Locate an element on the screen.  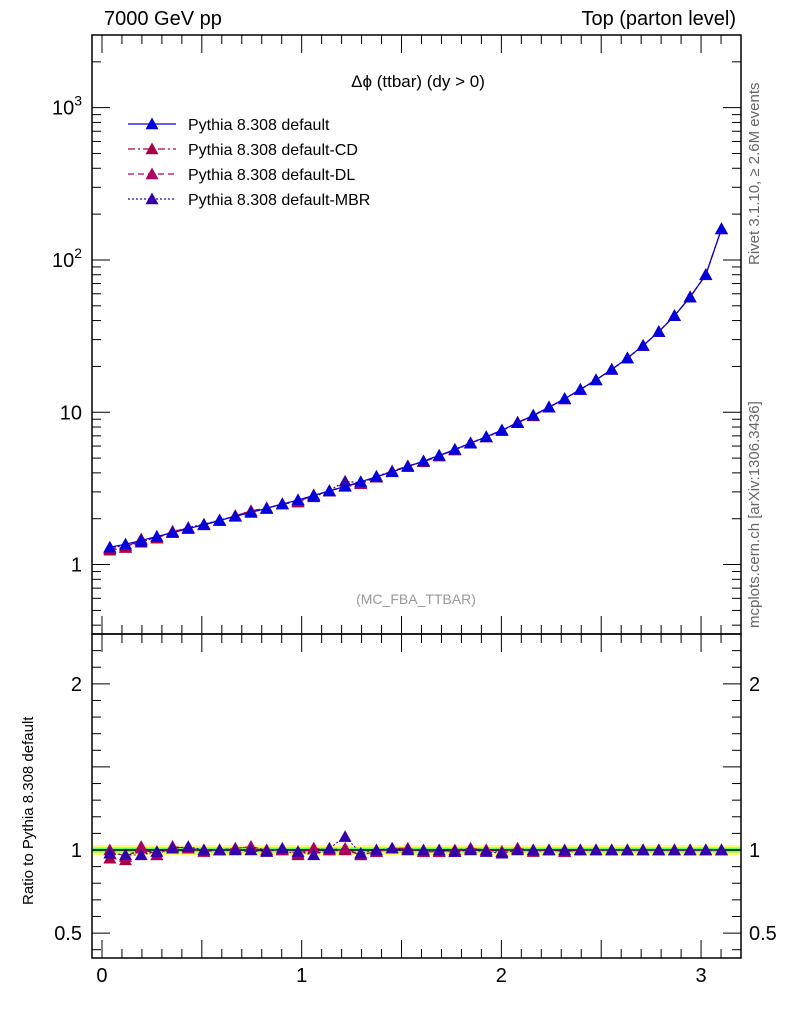
ratio-x-tick-label: 1 is located at coordinates (301, 976).